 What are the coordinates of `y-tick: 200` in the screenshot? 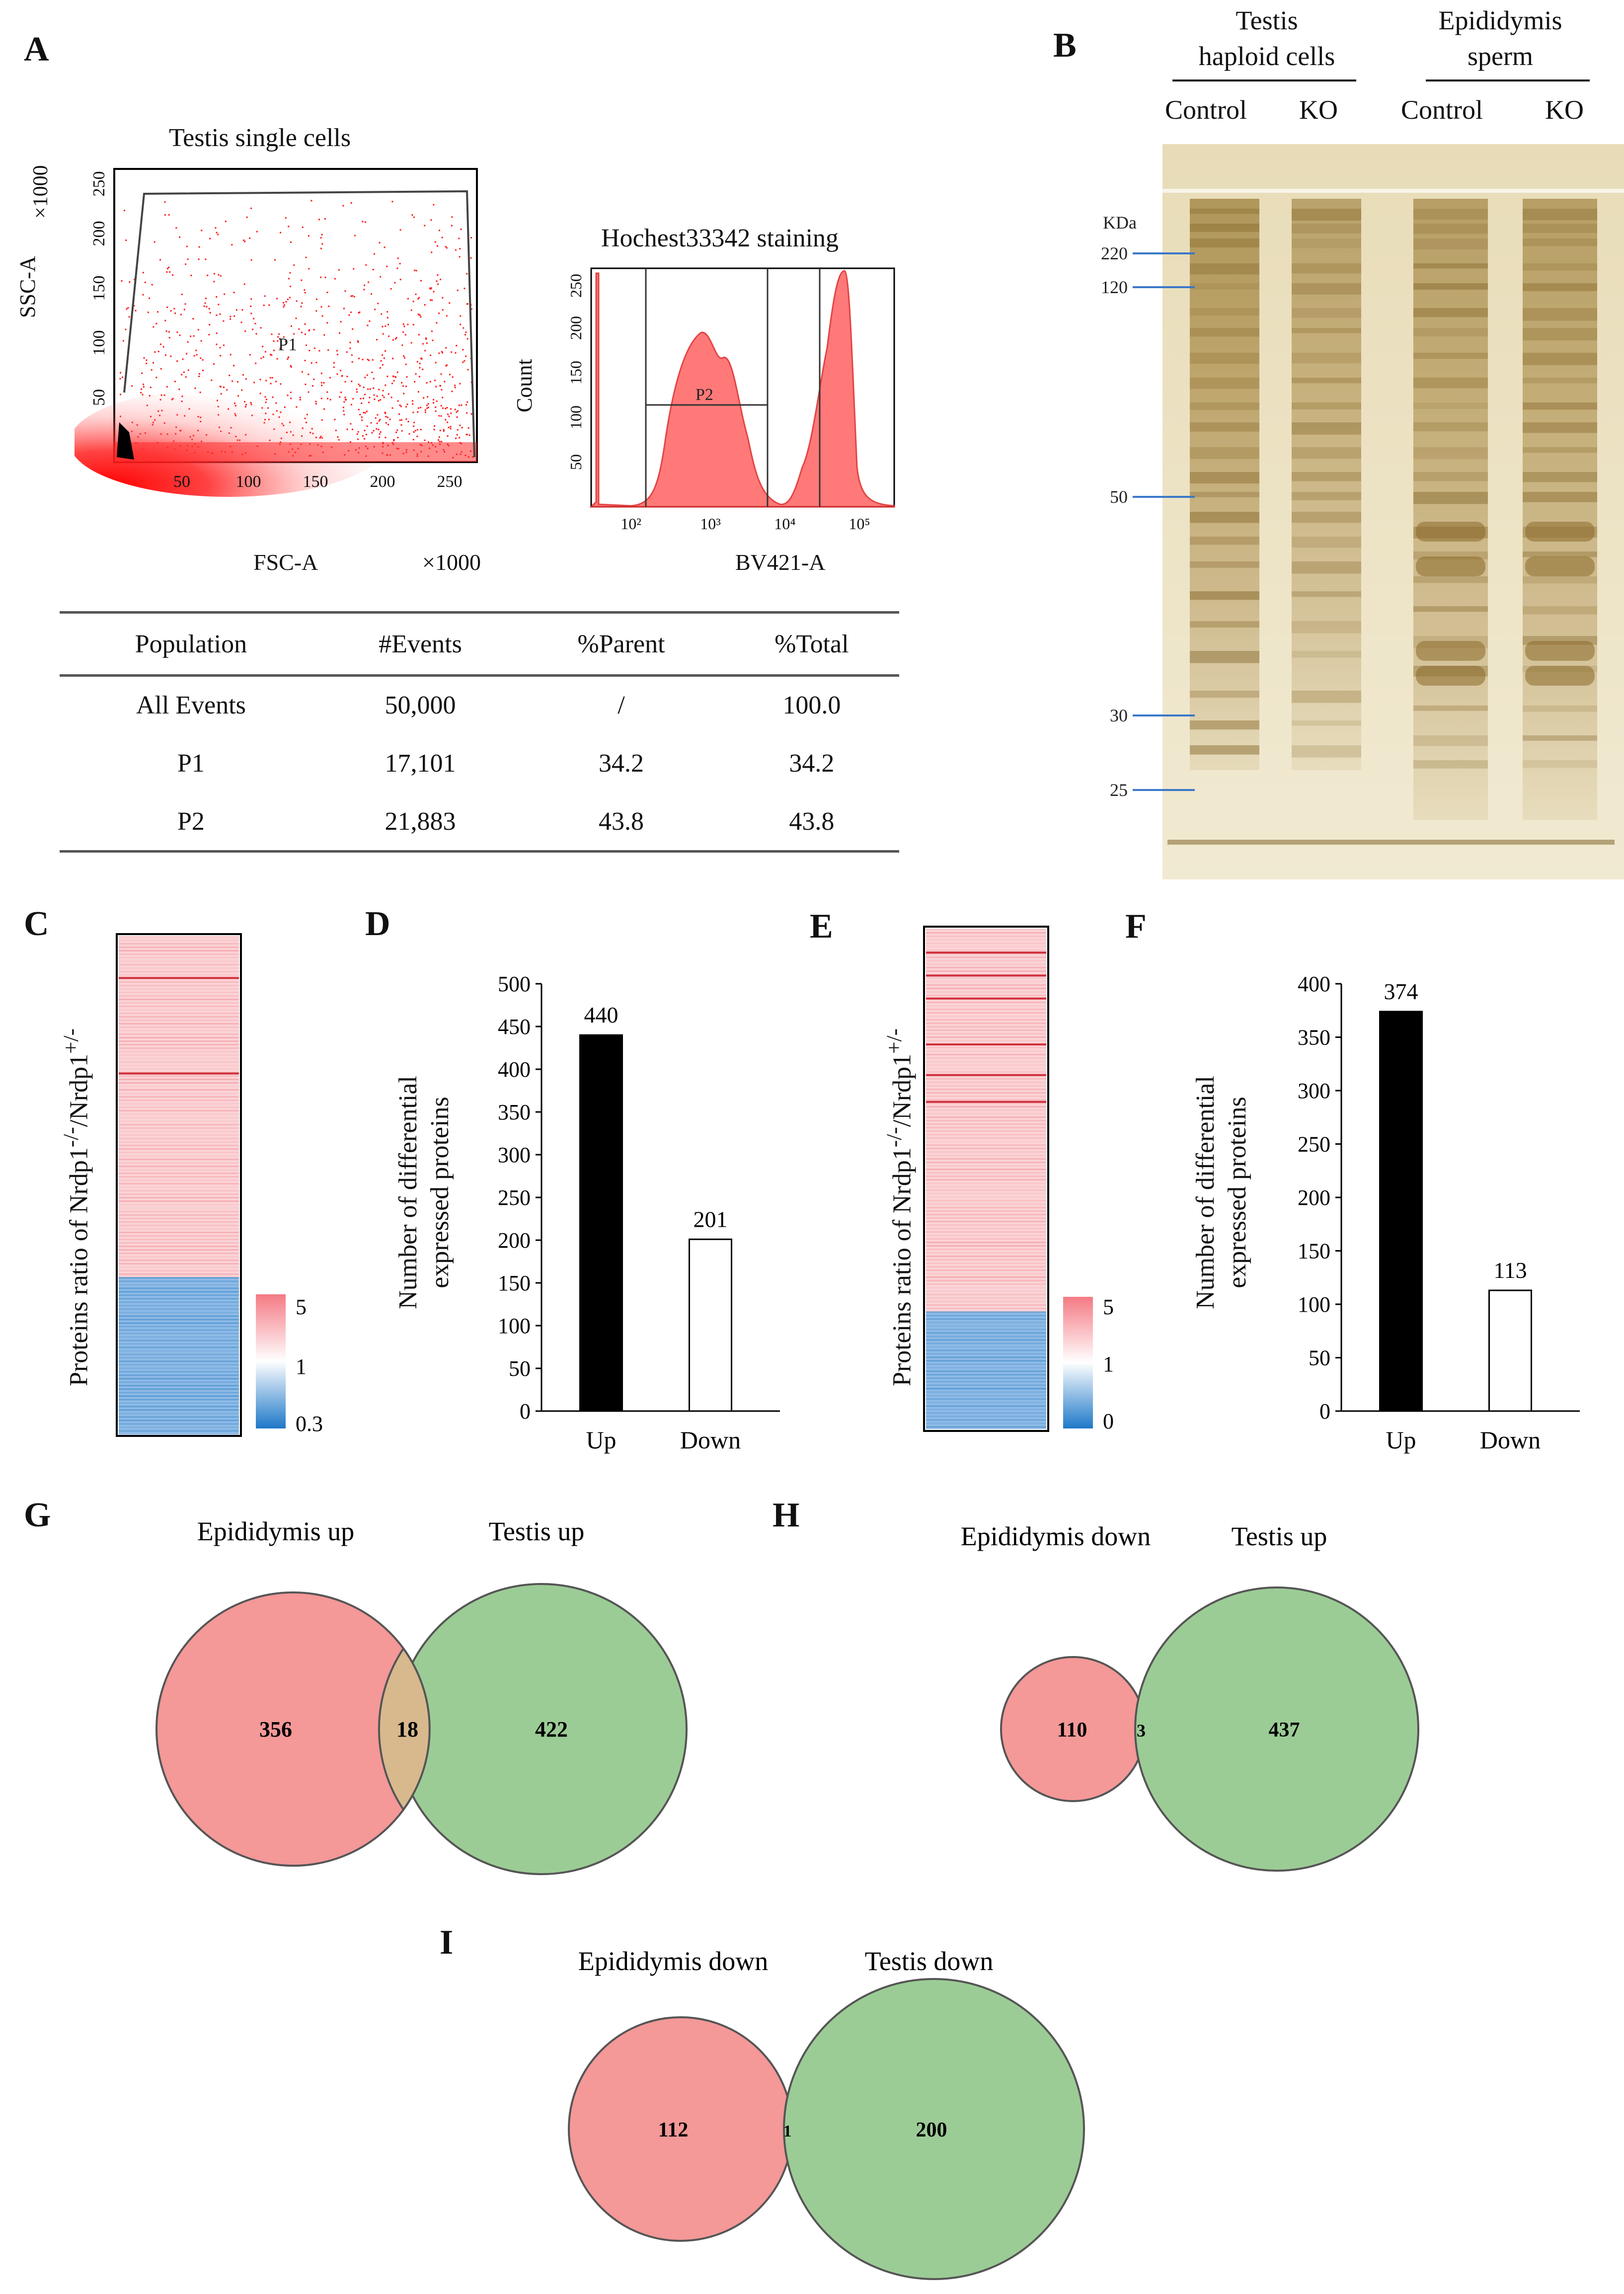 It's located at (99, 233).